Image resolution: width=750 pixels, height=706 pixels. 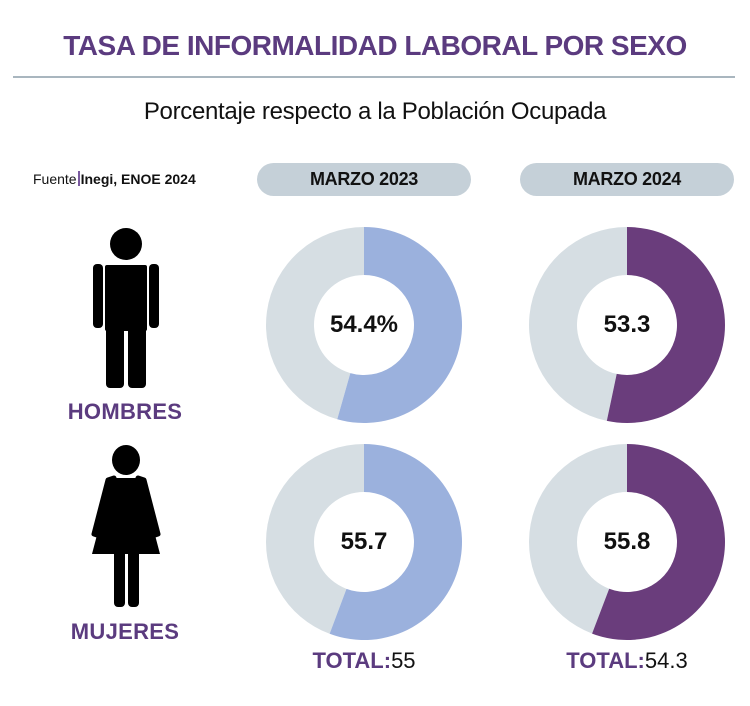 I want to click on donut-2023-hombres: 54.4%, so click(x=364, y=325).